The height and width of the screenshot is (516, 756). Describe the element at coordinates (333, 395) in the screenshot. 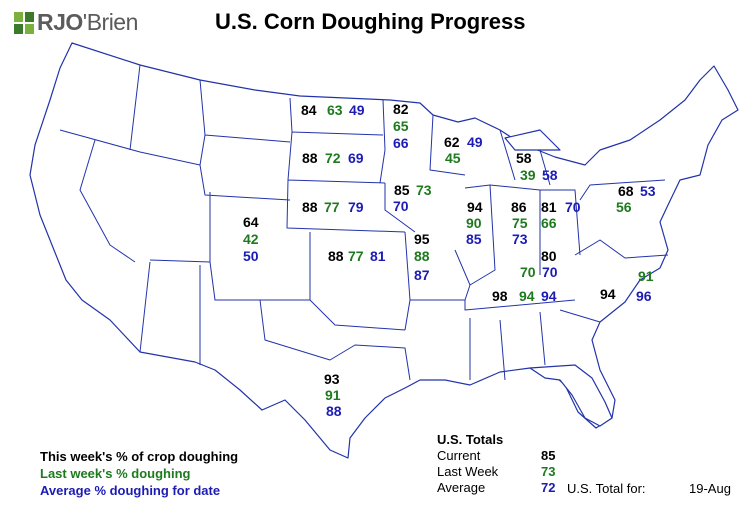

I see `texas-last-week: 91` at that location.